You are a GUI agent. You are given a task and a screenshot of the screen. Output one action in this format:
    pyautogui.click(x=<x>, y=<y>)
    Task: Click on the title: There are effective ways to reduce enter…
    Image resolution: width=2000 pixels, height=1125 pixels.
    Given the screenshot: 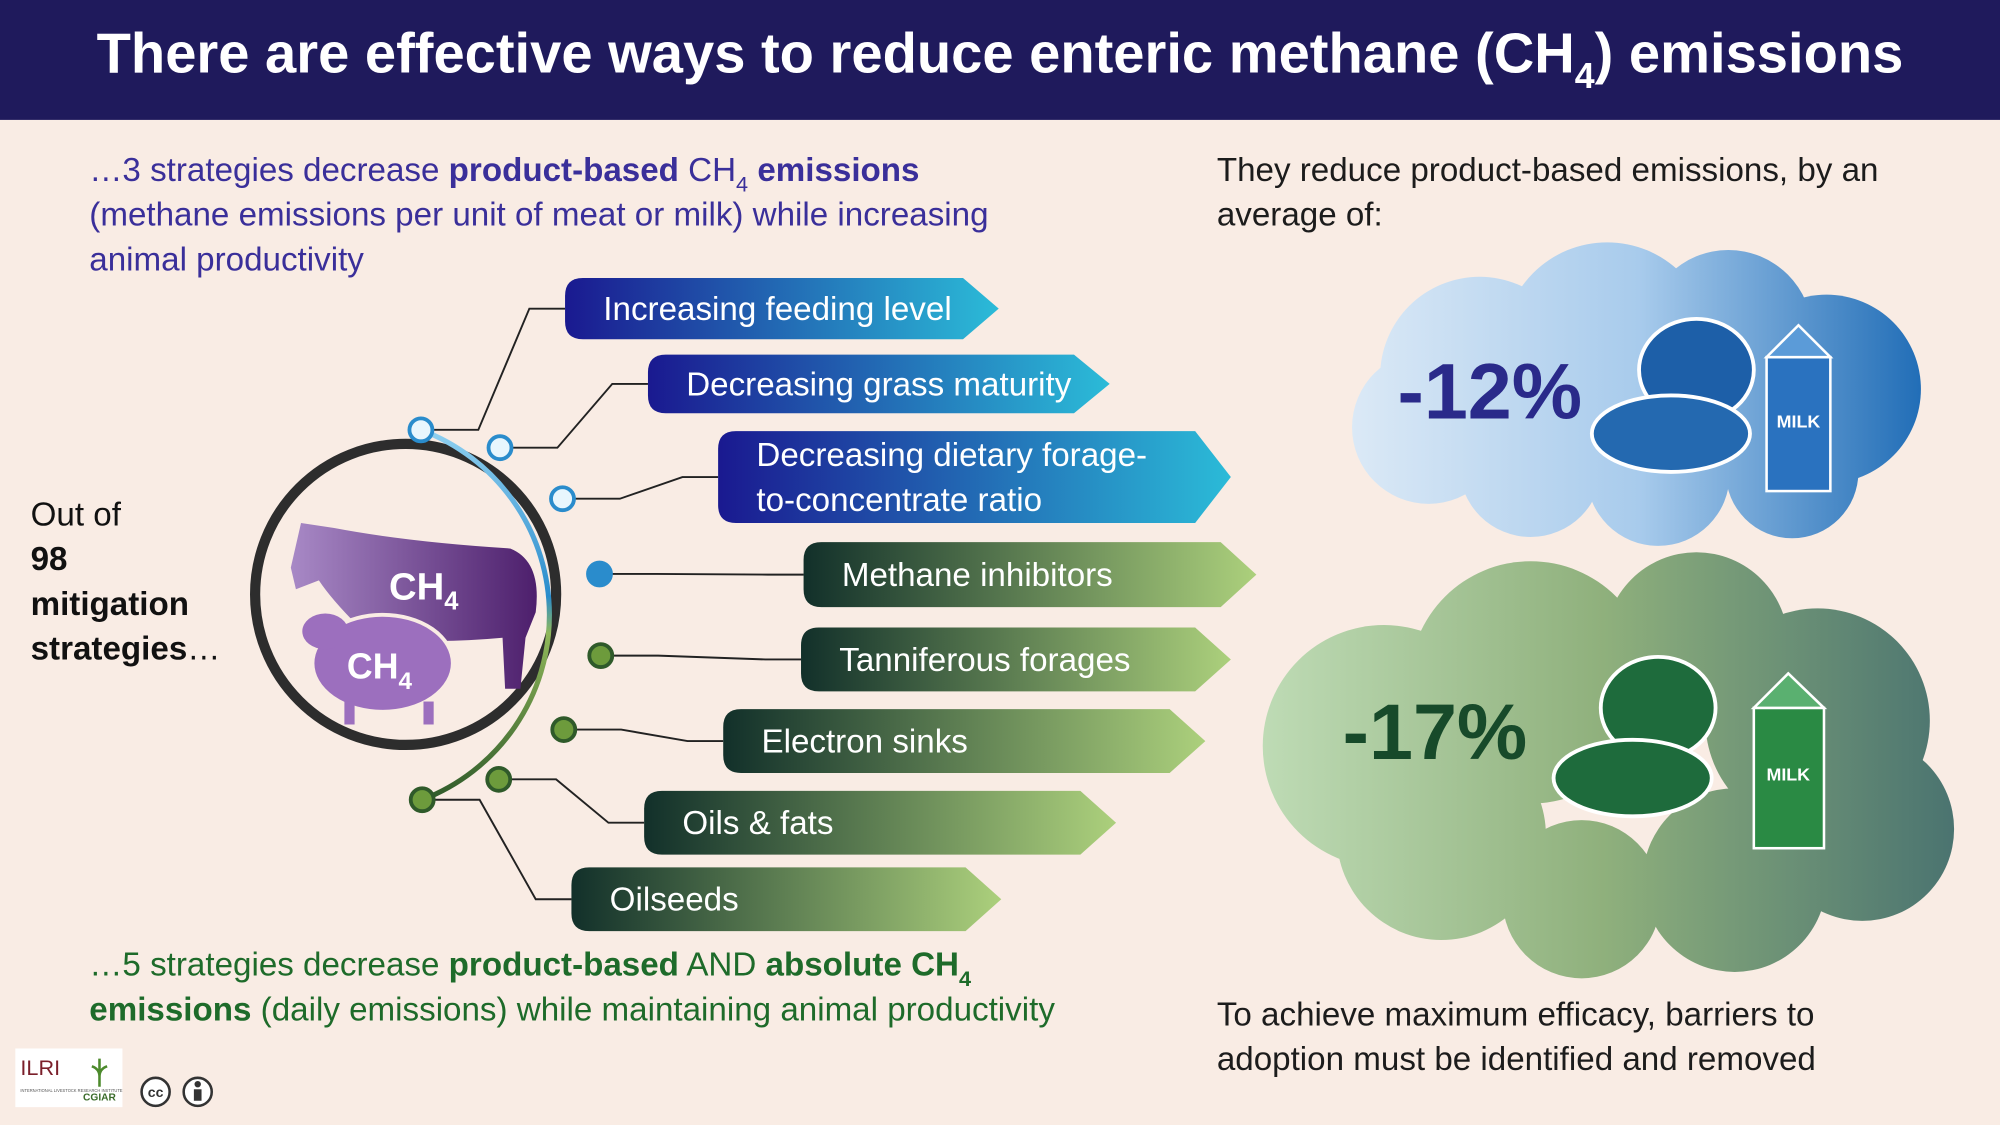 What is the action you would take?
    pyautogui.click(x=1000, y=59)
    